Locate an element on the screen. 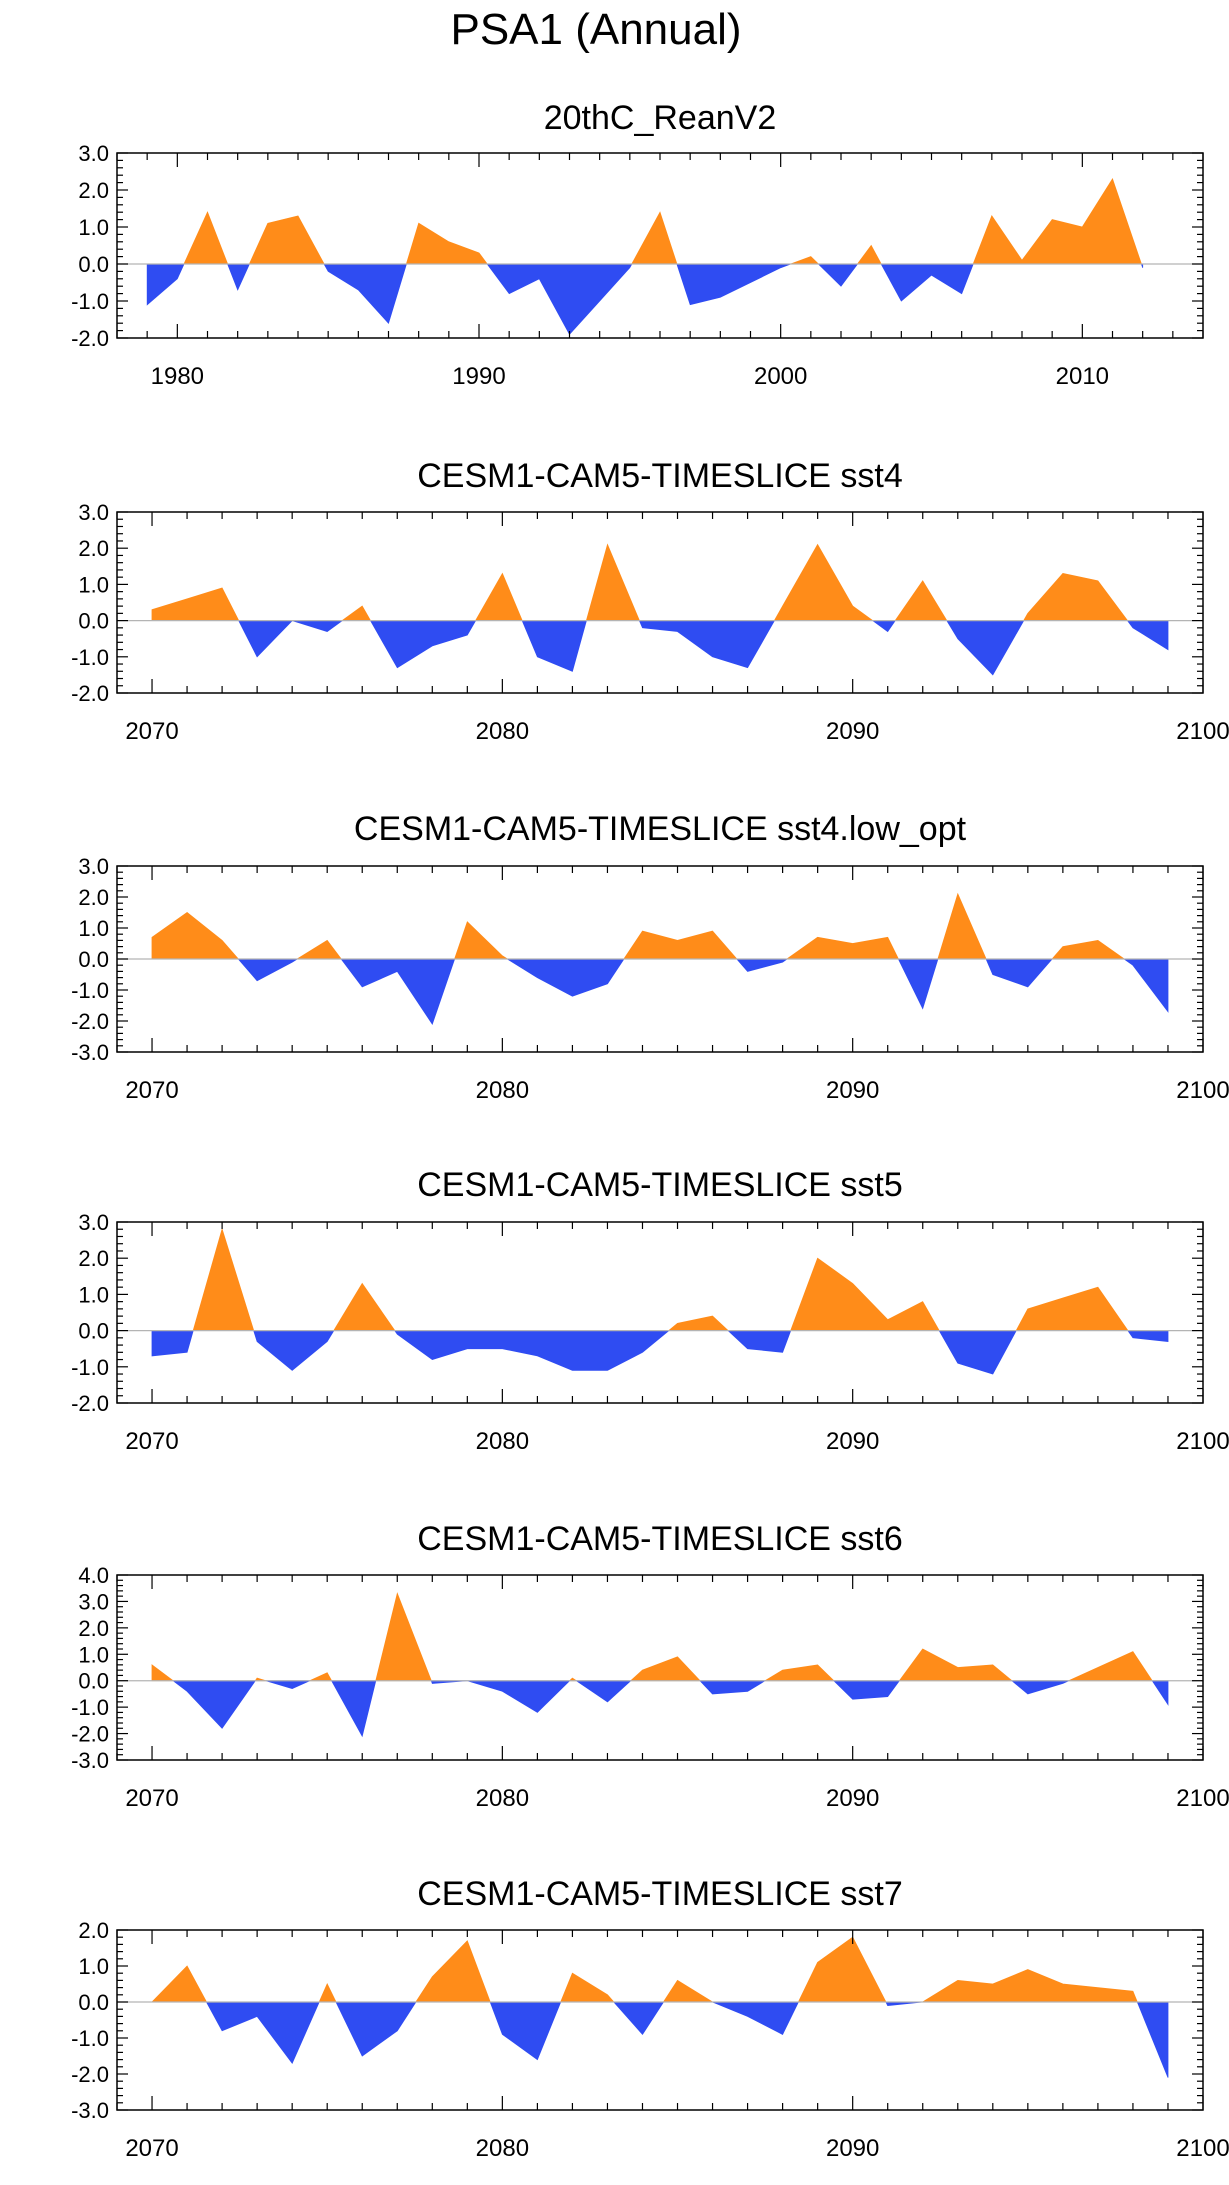 The height and width of the screenshot is (2185, 1229). x-tick-label: 2000 is located at coordinates (780, 376).